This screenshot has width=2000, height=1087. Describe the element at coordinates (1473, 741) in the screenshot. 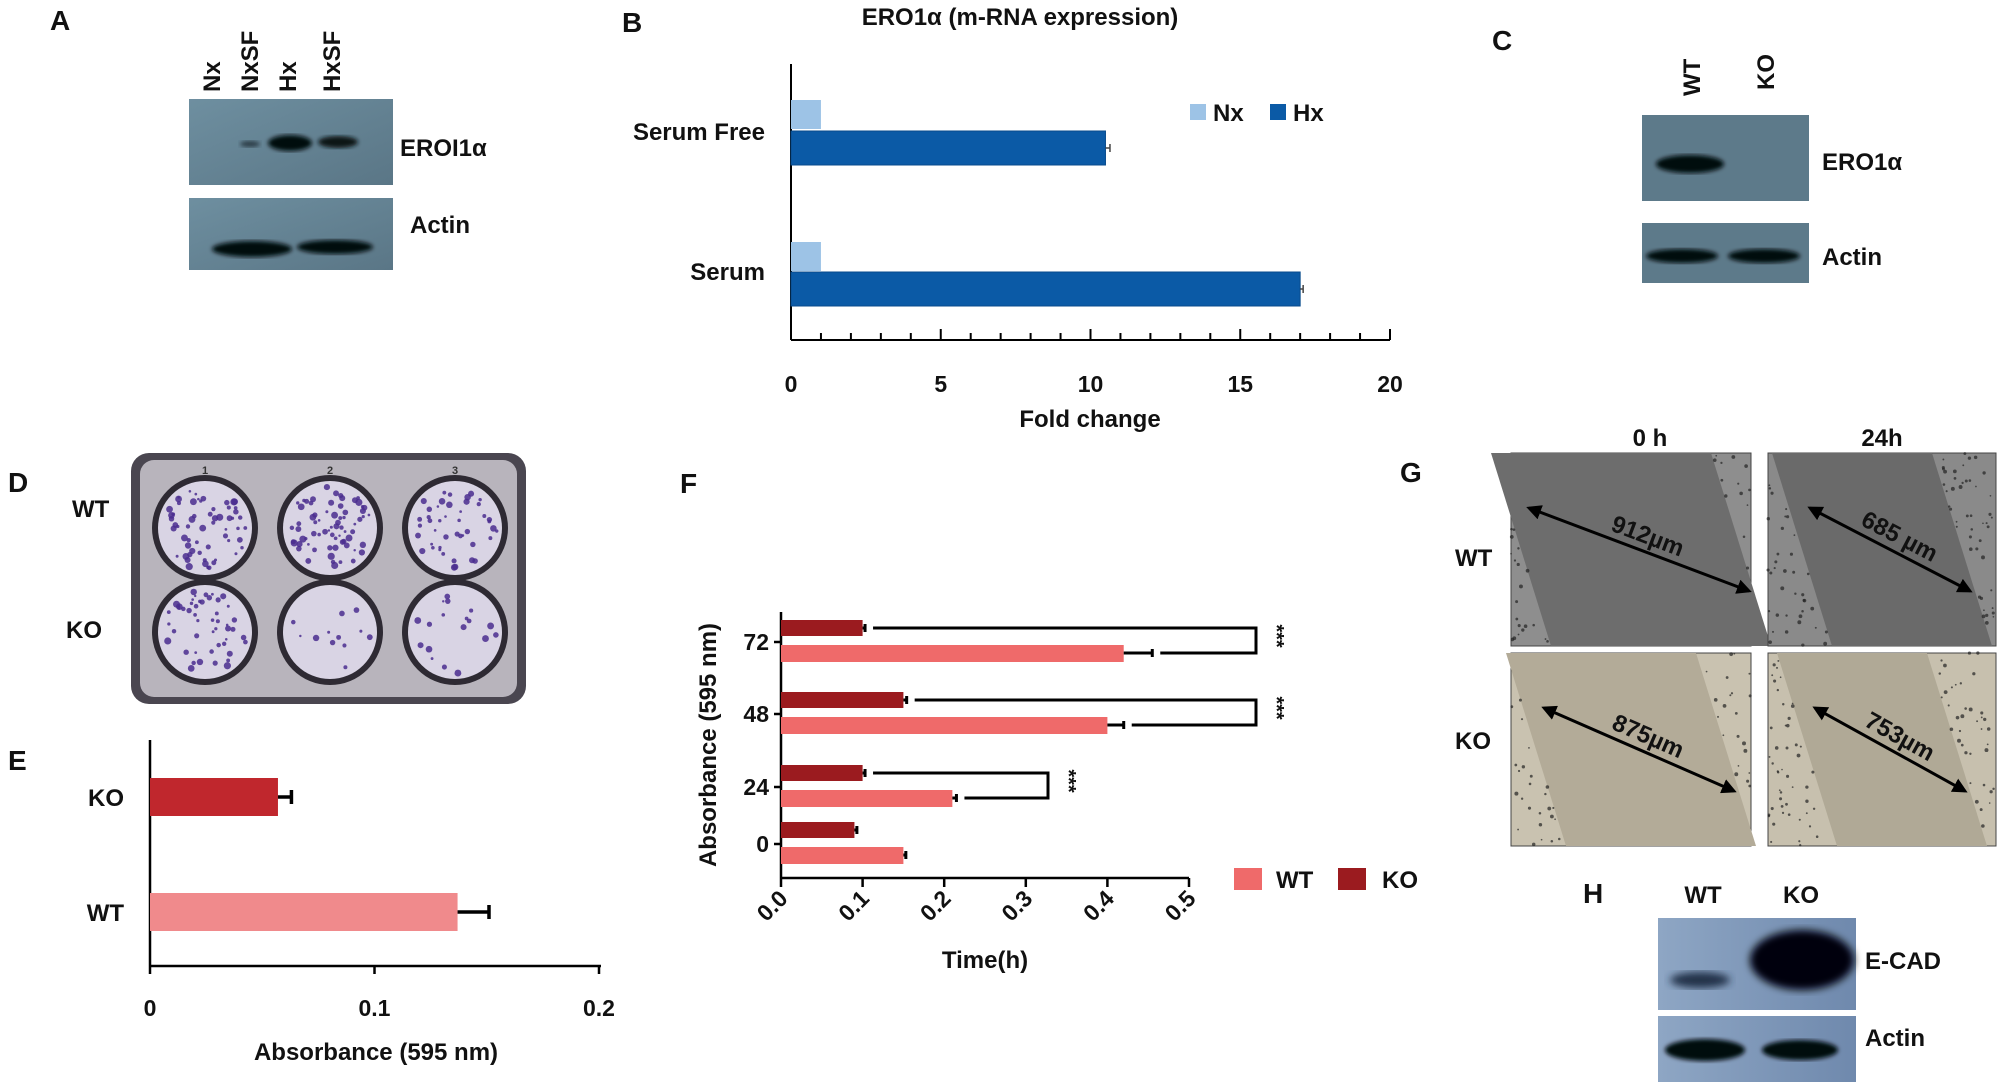

I see `row-label: KO` at that location.